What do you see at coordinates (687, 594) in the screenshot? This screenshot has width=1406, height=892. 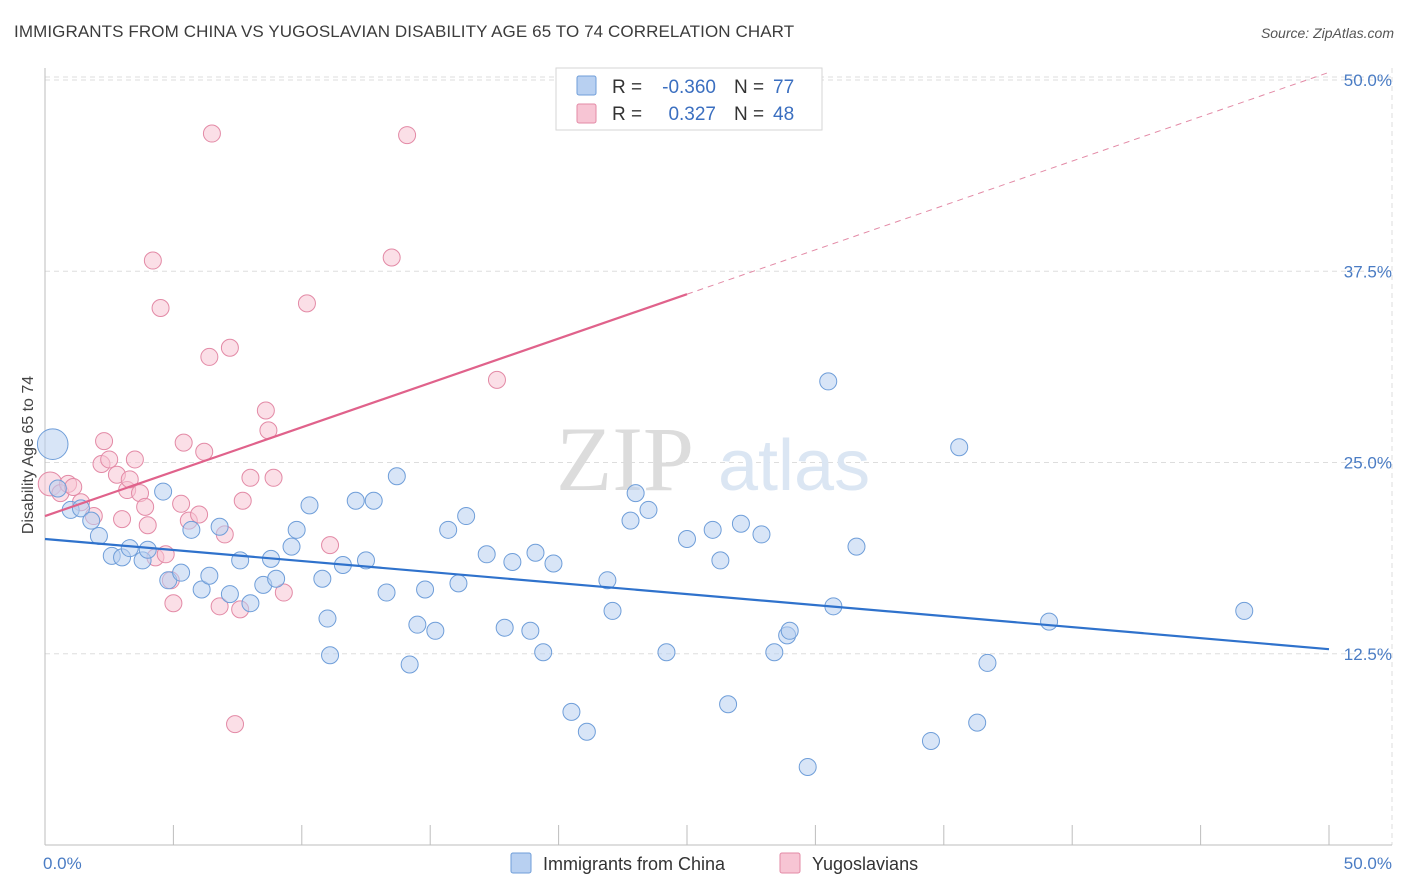 I see `china-trend-line` at bounding box center [687, 594].